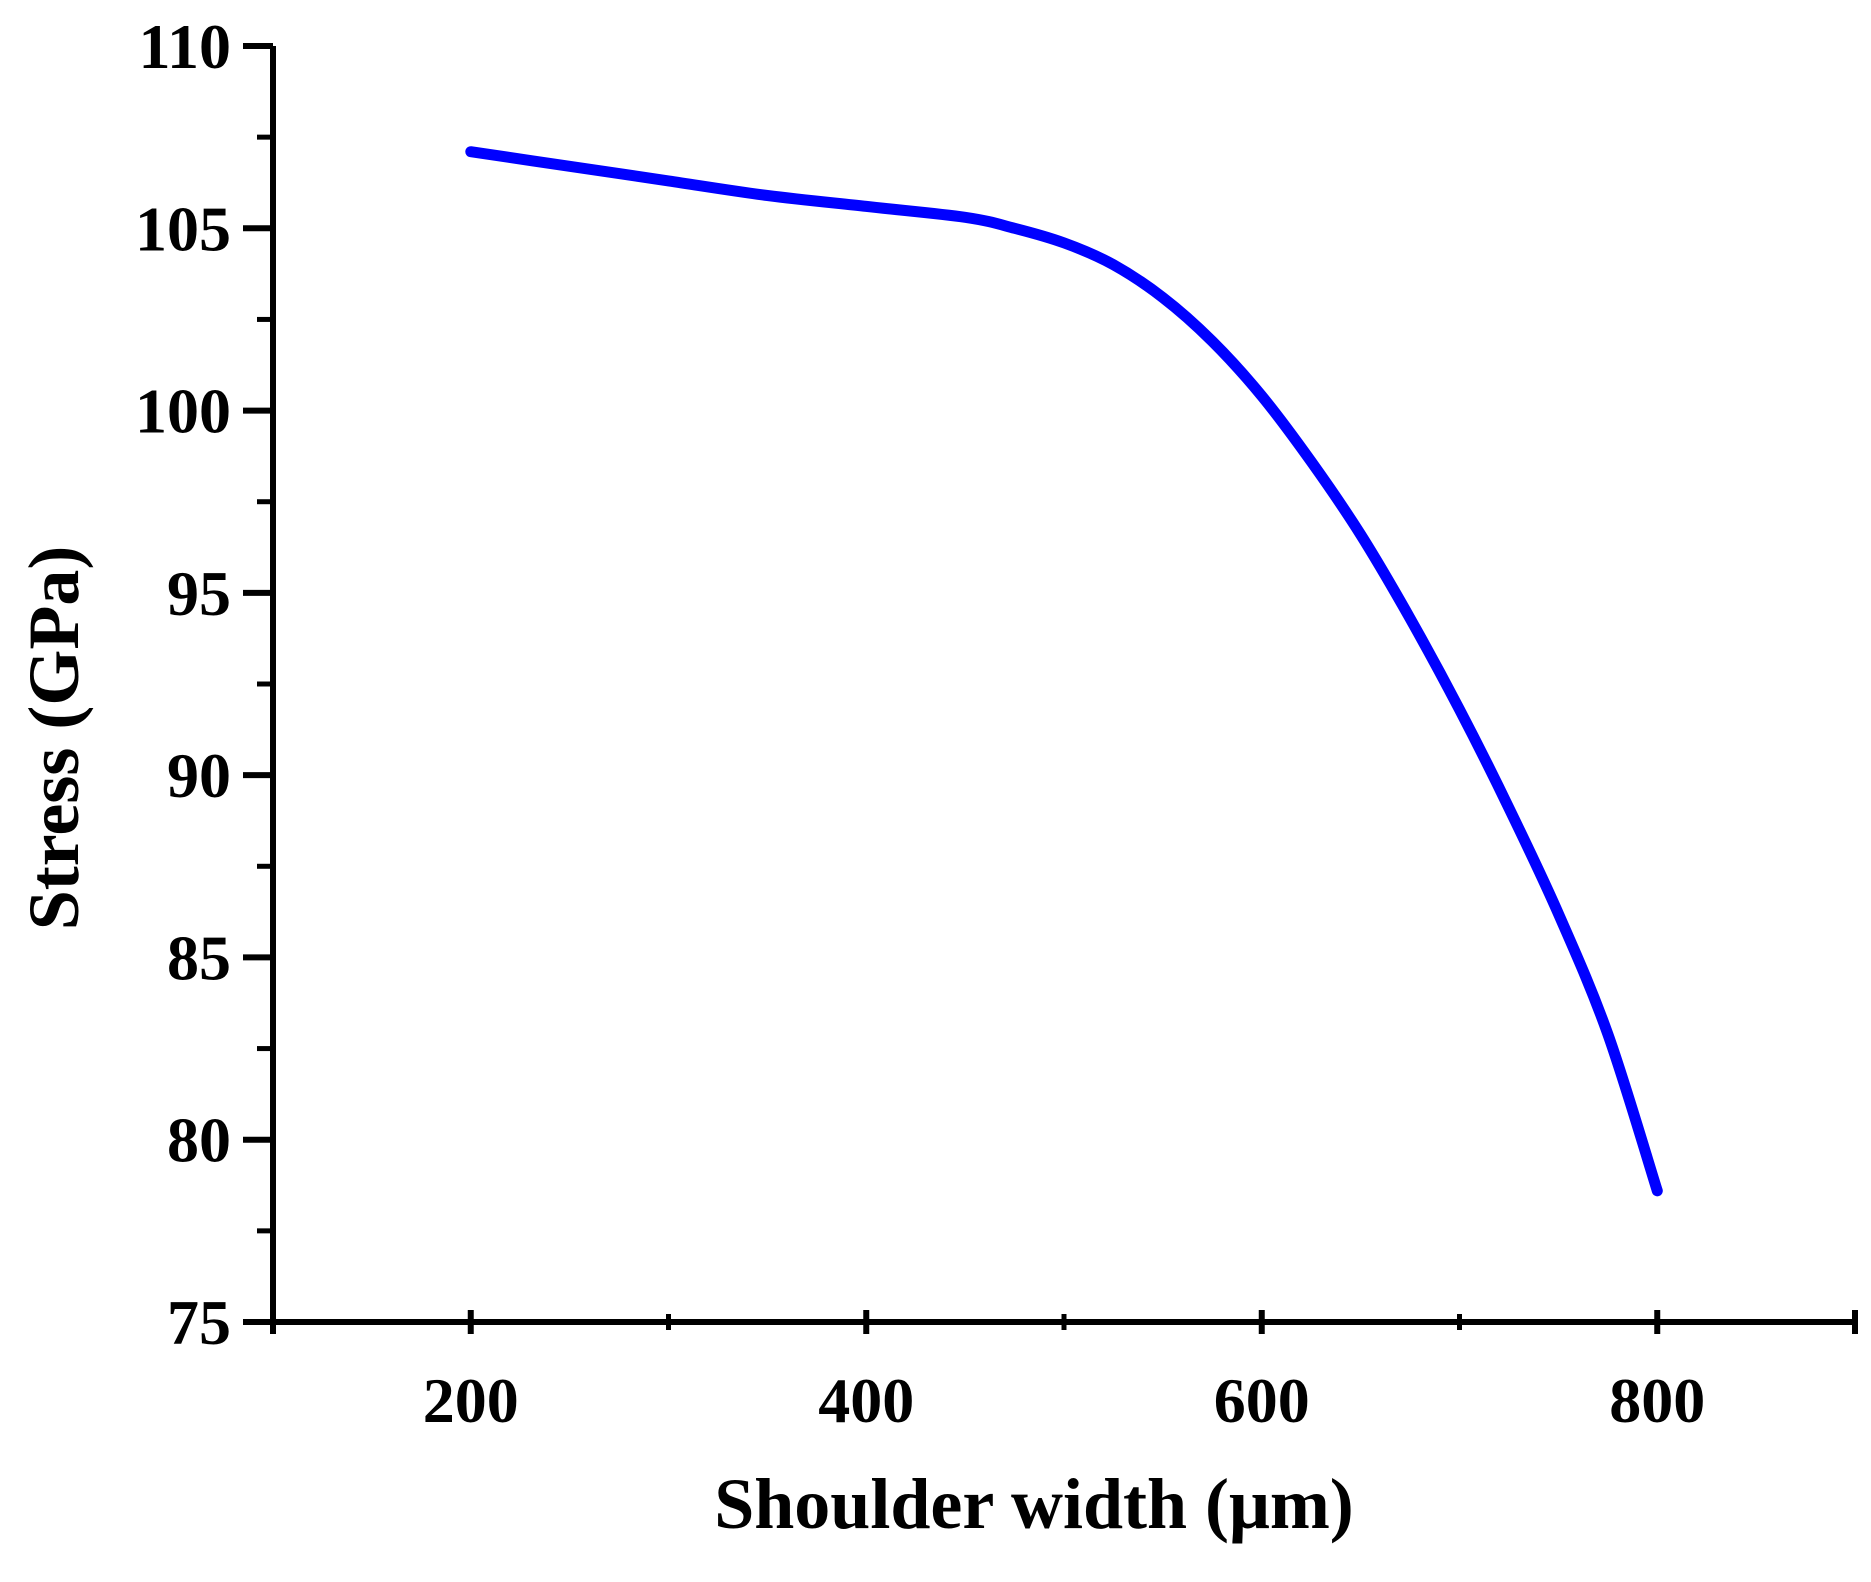 The height and width of the screenshot is (1582, 1871). What do you see at coordinates (1657, 1400) in the screenshot?
I see `x-tick-label: 800` at bounding box center [1657, 1400].